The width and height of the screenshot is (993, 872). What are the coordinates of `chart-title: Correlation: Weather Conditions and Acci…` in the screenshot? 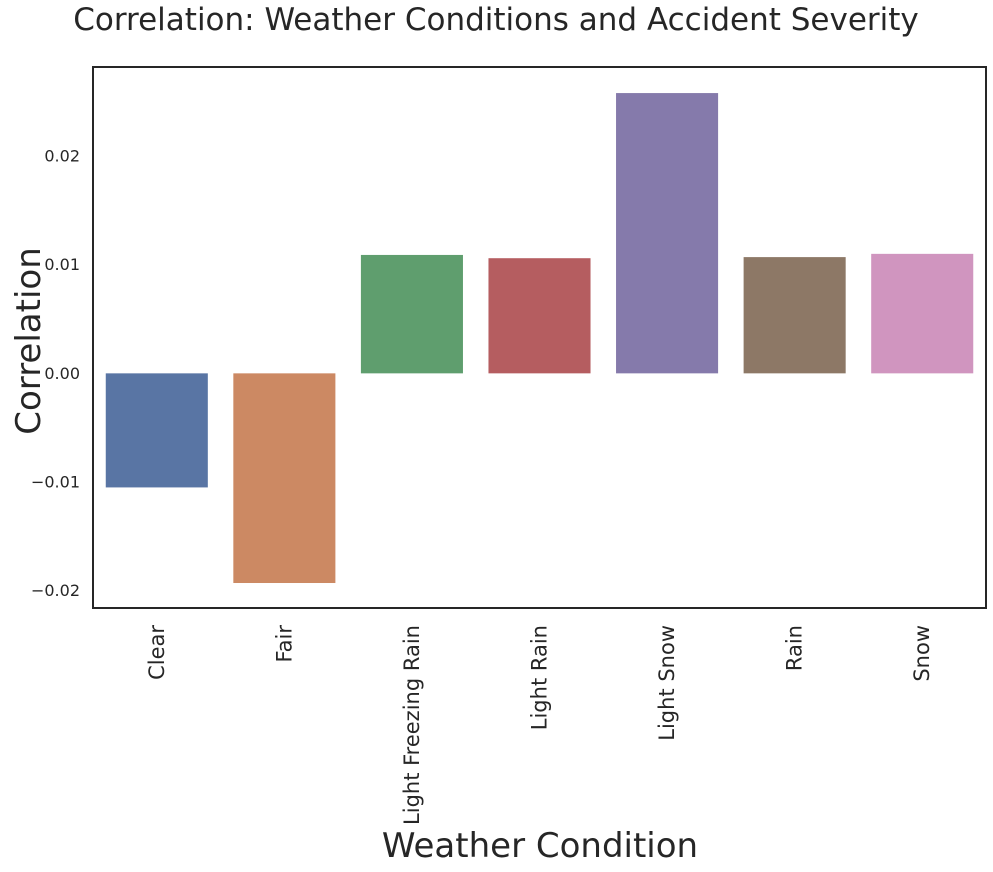 It's located at (496, 20).